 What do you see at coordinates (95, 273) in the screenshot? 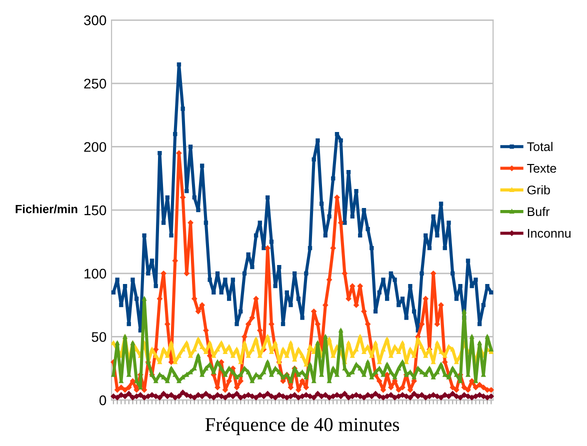
I see `y-tick-label: 100` at bounding box center [95, 273].